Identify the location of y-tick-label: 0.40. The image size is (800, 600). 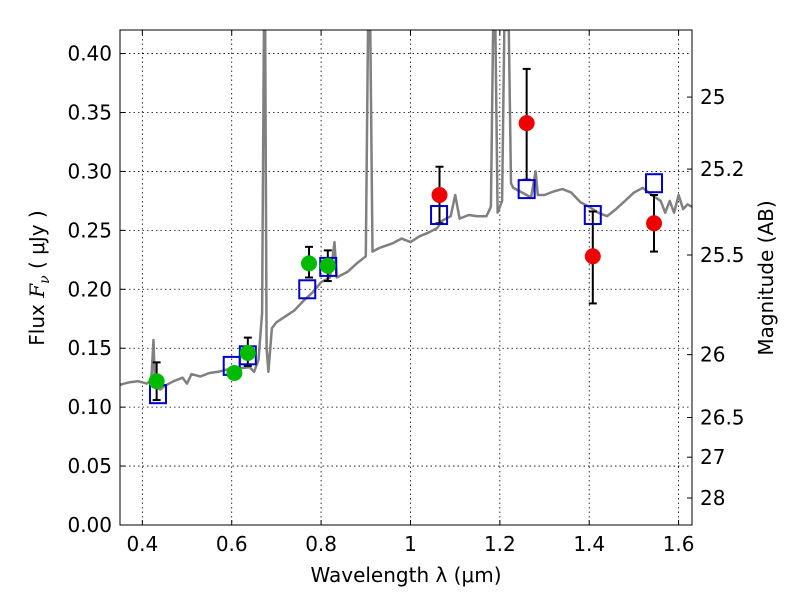
(89, 54).